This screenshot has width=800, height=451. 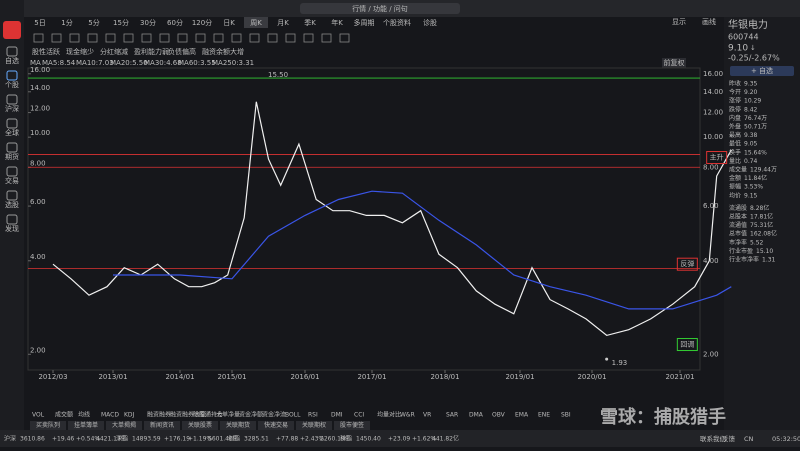 What do you see at coordinates (251, 415) in the screenshot?
I see `indicator-tab: 资金净额` at bounding box center [251, 415].